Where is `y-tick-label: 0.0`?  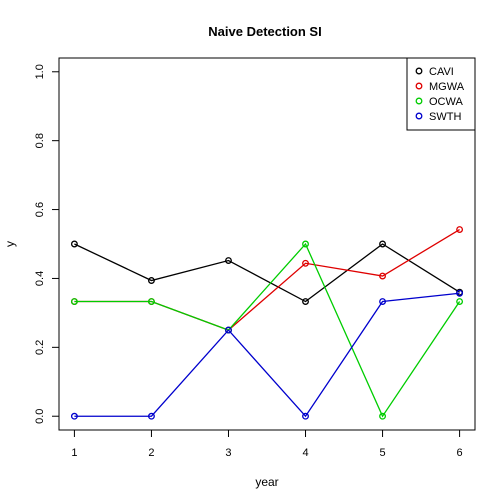 y-tick-label: 0.0 is located at coordinates (40, 416).